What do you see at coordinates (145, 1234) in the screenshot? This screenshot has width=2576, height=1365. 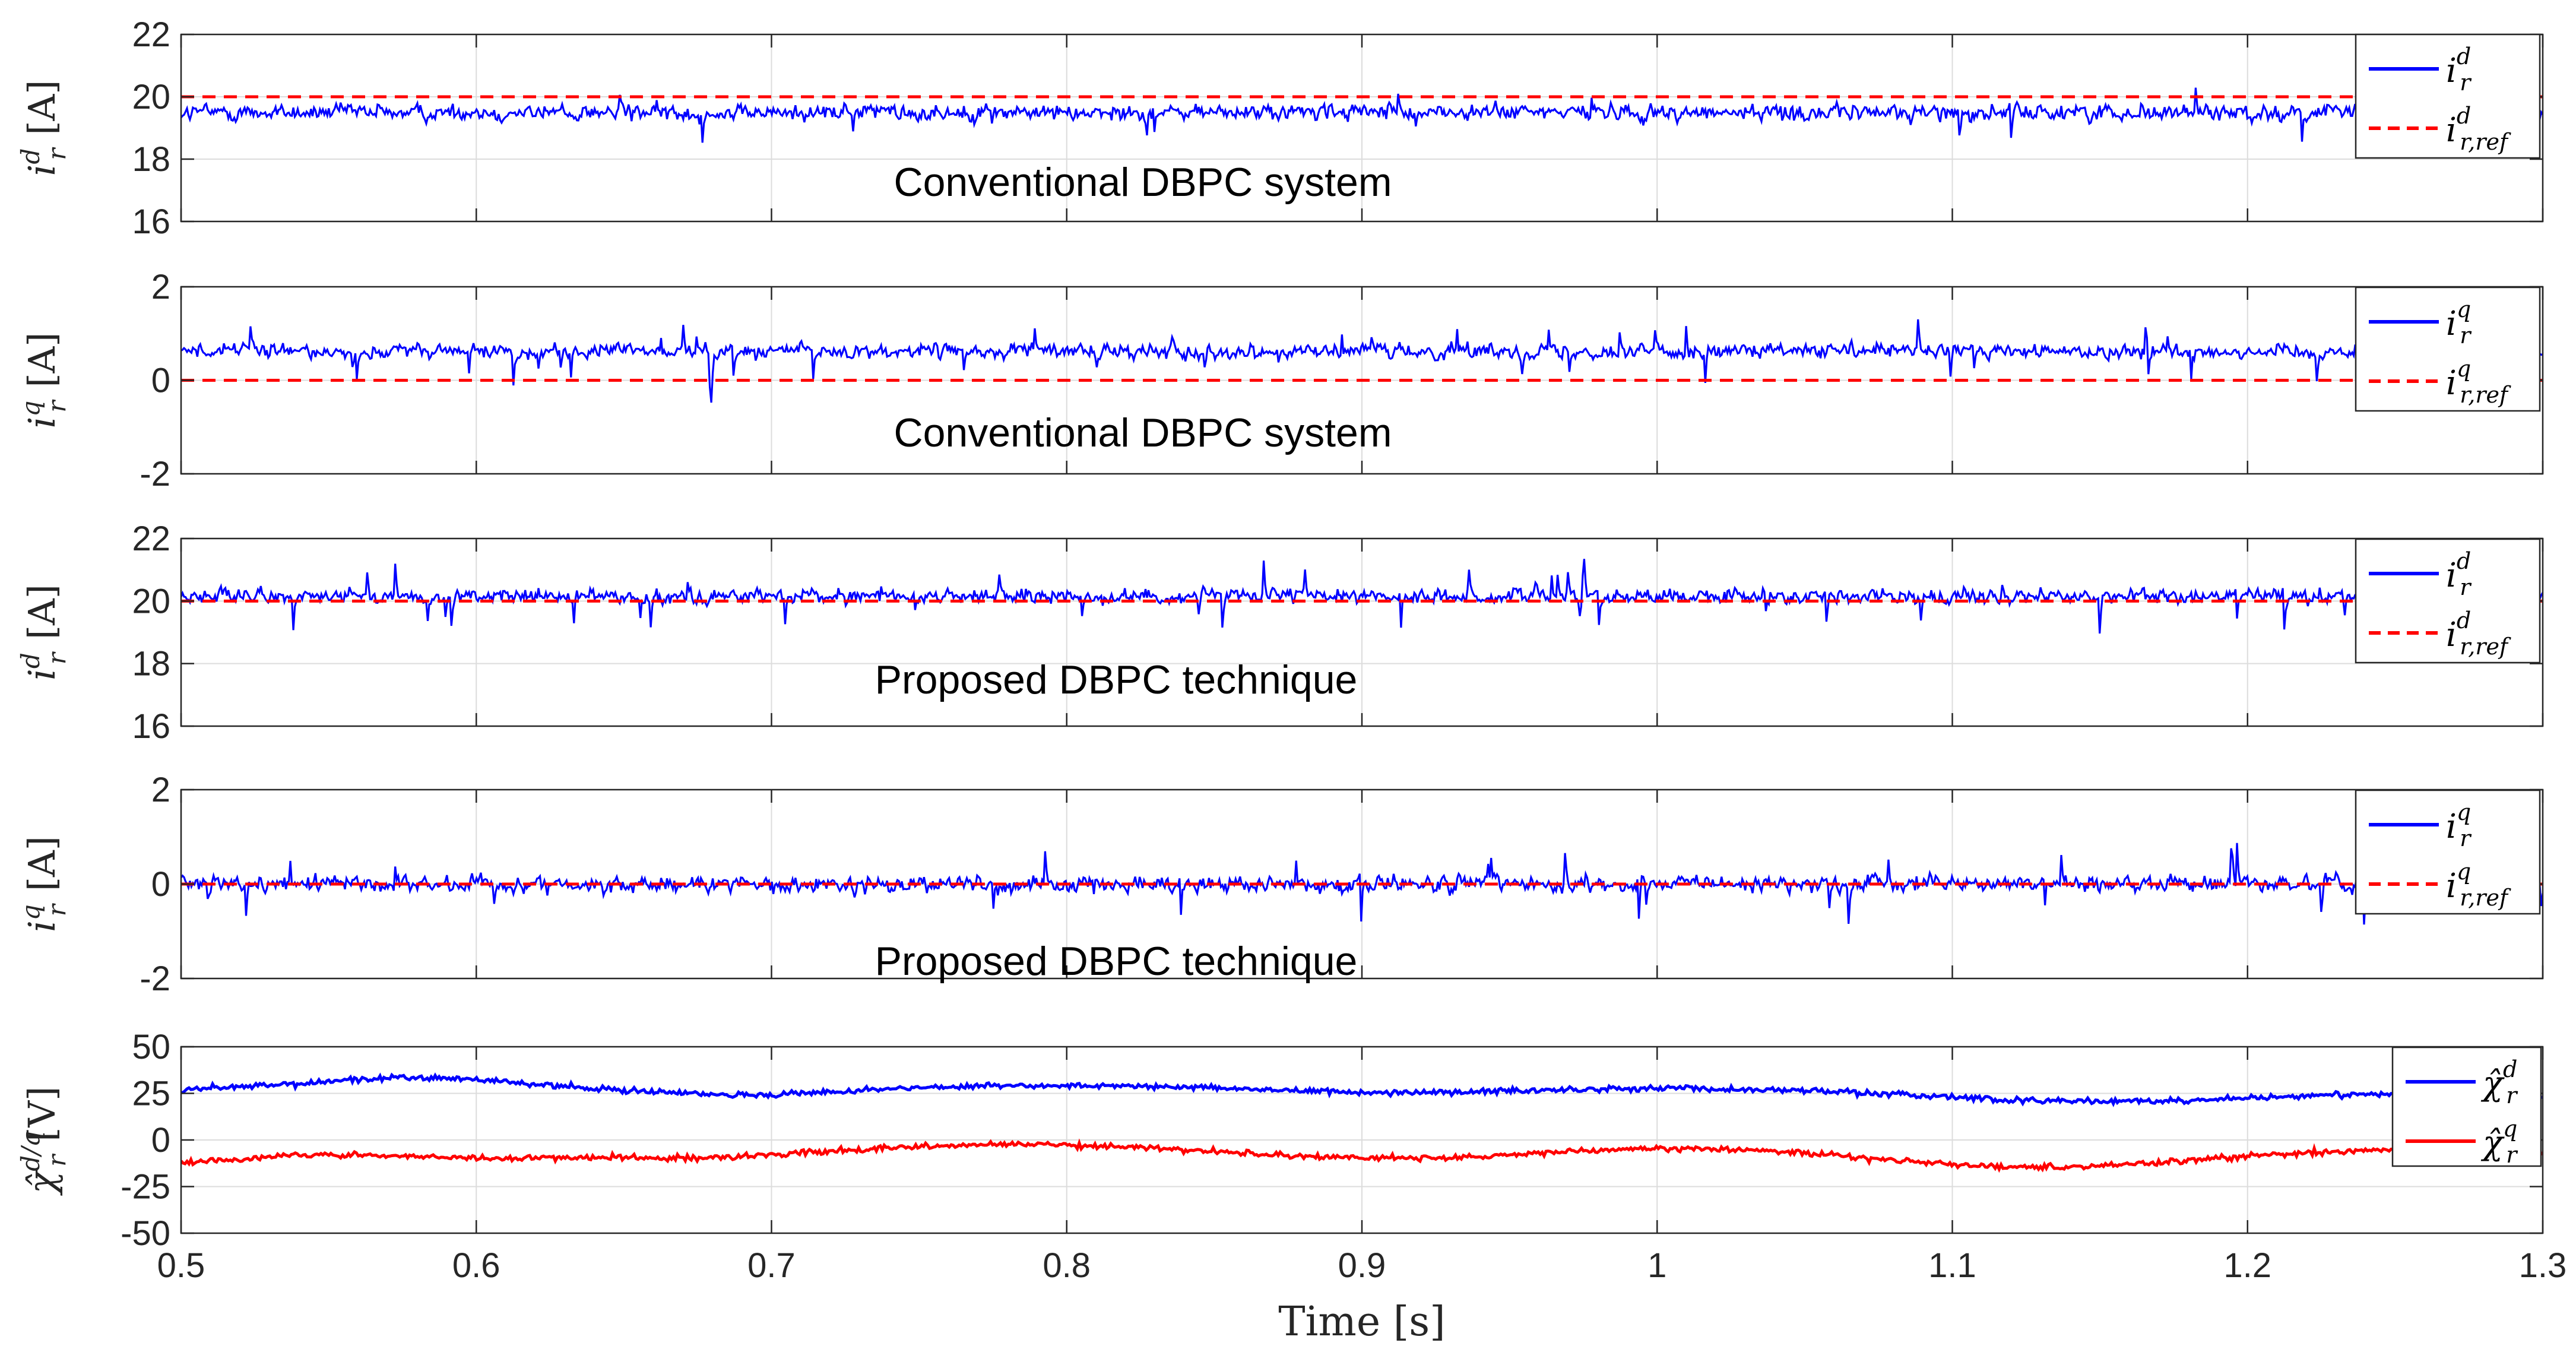 I see `y-tick-label: -50` at bounding box center [145, 1234].